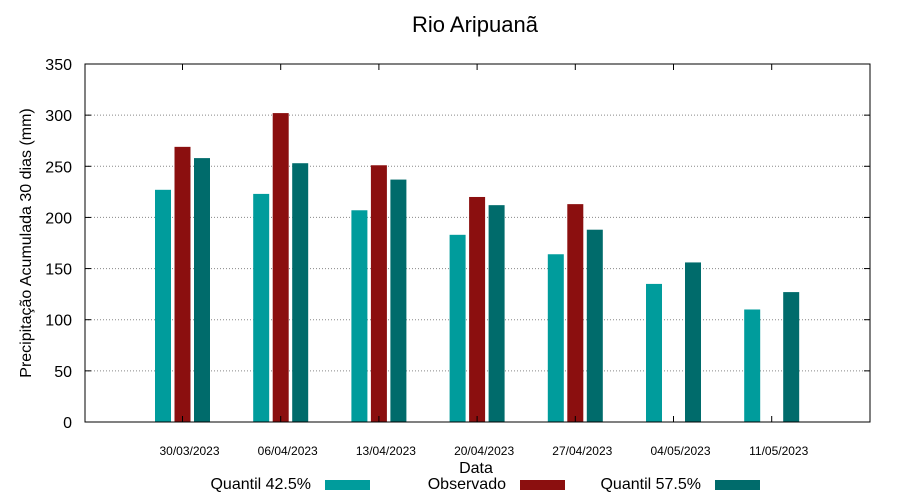 Image resolution: width=900 pixels, height=500 pixels. I want to click on y-tick-label: 300, so click(58, 116).